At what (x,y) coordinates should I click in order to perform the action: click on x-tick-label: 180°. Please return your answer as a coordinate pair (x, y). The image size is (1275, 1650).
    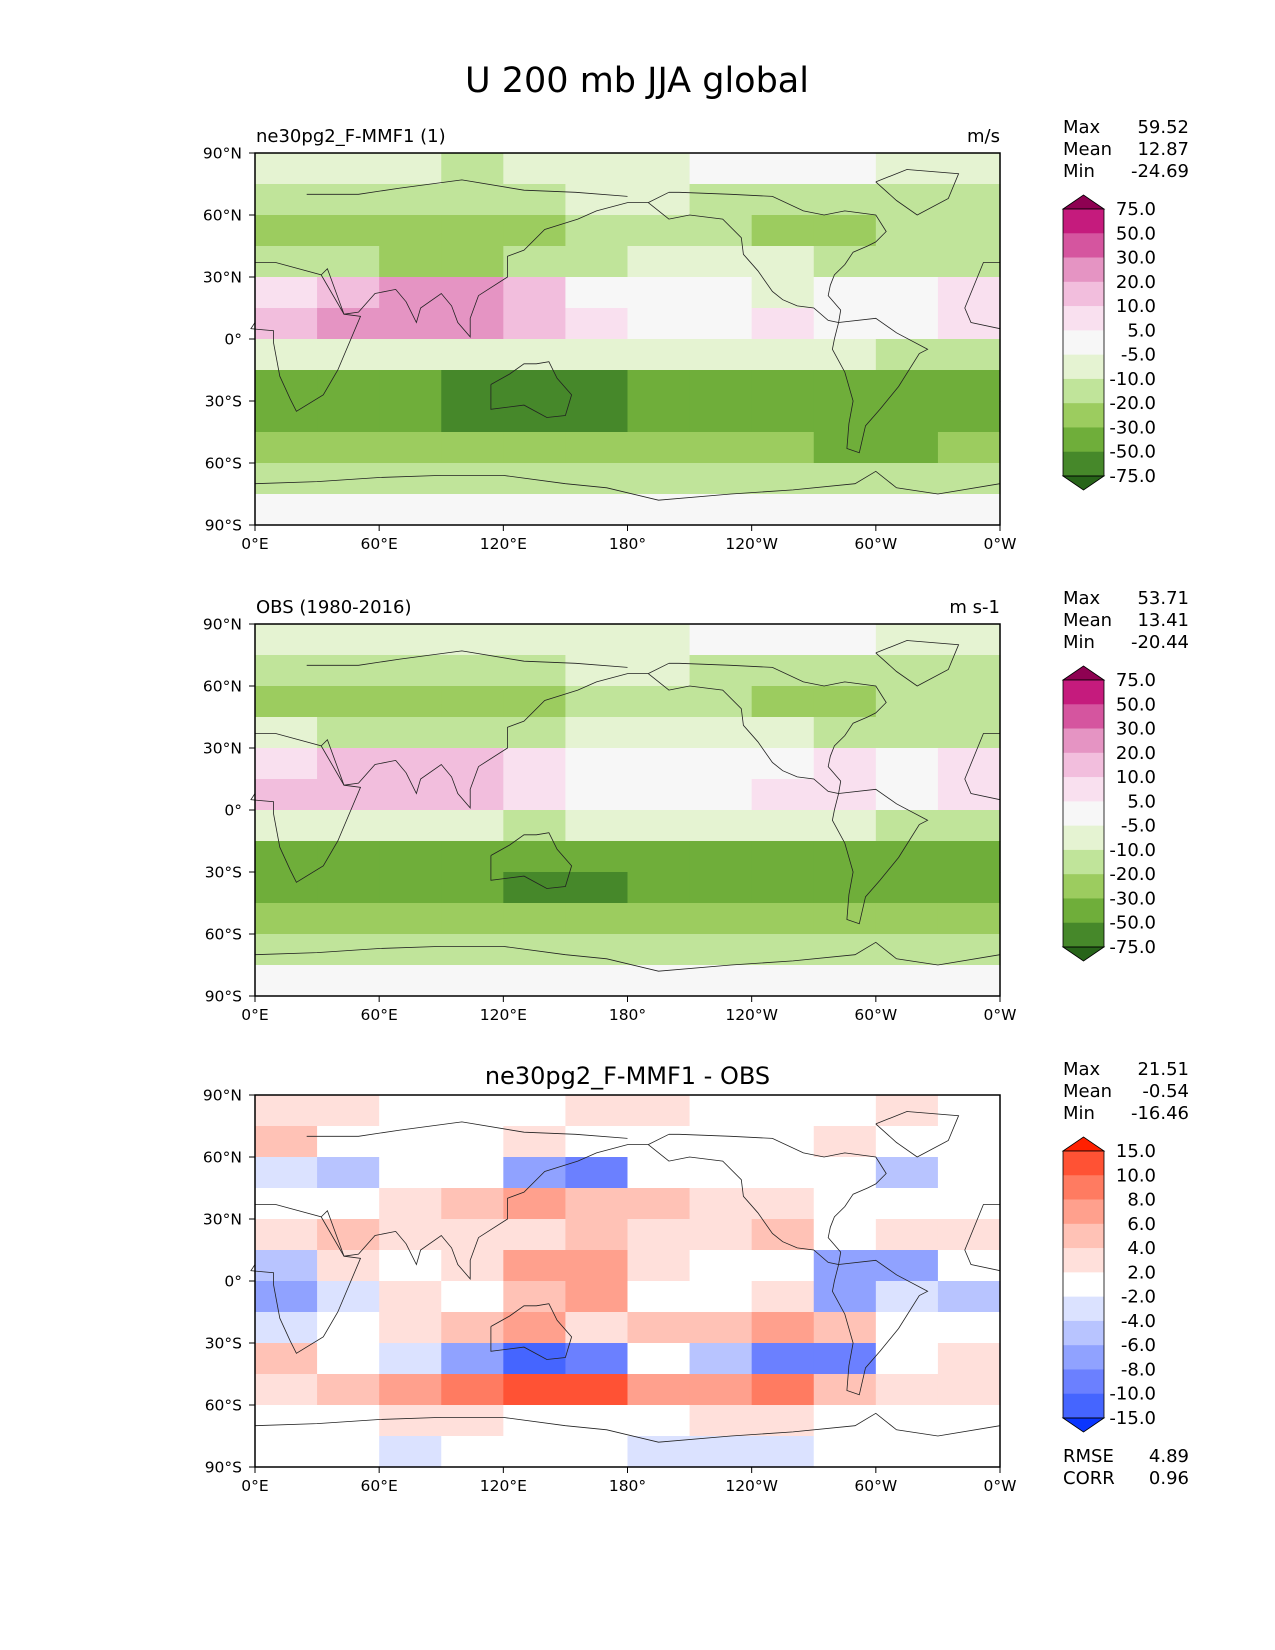
    Looking at the image, I should click on (627, 1486).